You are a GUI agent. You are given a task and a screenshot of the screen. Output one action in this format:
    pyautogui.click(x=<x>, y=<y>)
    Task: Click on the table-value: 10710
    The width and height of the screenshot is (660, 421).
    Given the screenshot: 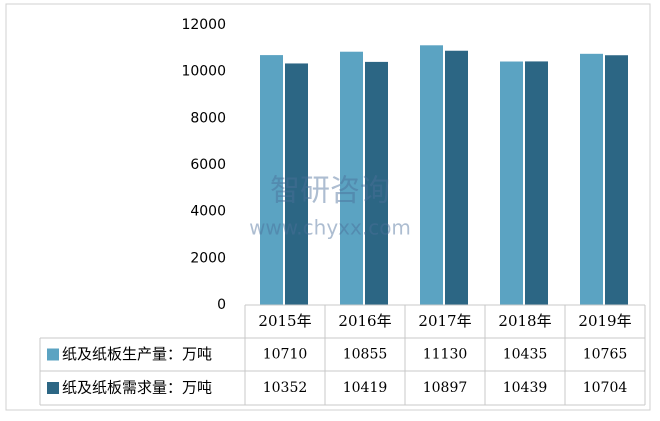 What is the action you would take?
    pyautogui.click(x=285, y=355)
    